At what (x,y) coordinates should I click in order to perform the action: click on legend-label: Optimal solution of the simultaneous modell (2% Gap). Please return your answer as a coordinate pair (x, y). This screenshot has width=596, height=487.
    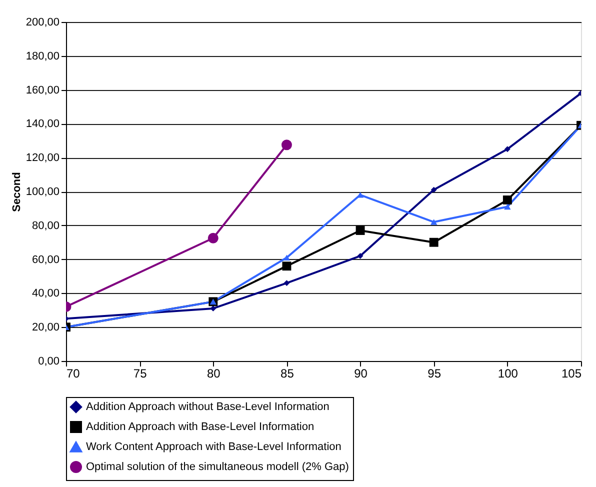
    Looking at the image, I should click on (217, 467).